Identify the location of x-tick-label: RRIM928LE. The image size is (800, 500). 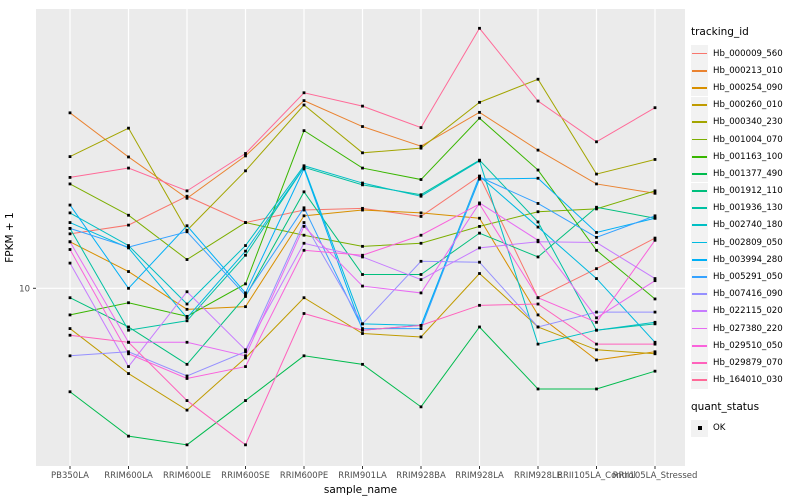
(538, 476).